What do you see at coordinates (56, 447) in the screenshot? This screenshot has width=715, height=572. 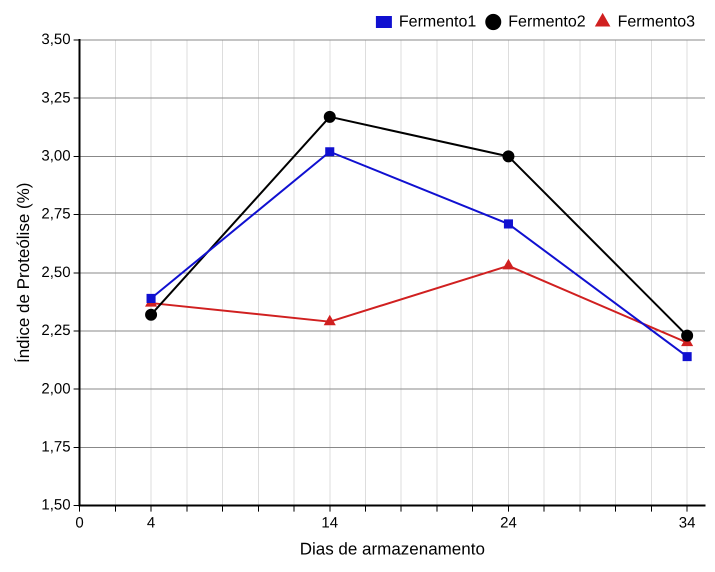 I see `y-tick-label: 1,75` at bounding box center [56, 447].